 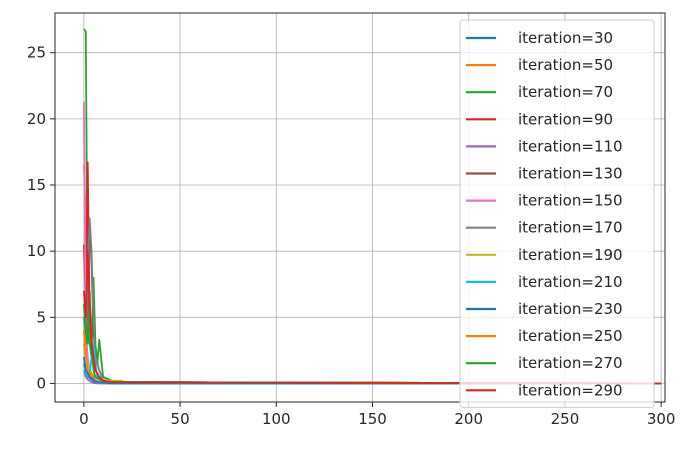 What do you see at coordinates (36, 185) in the screenshot?
I see `y-tick-label: 15` at bounding box center [36, 185].